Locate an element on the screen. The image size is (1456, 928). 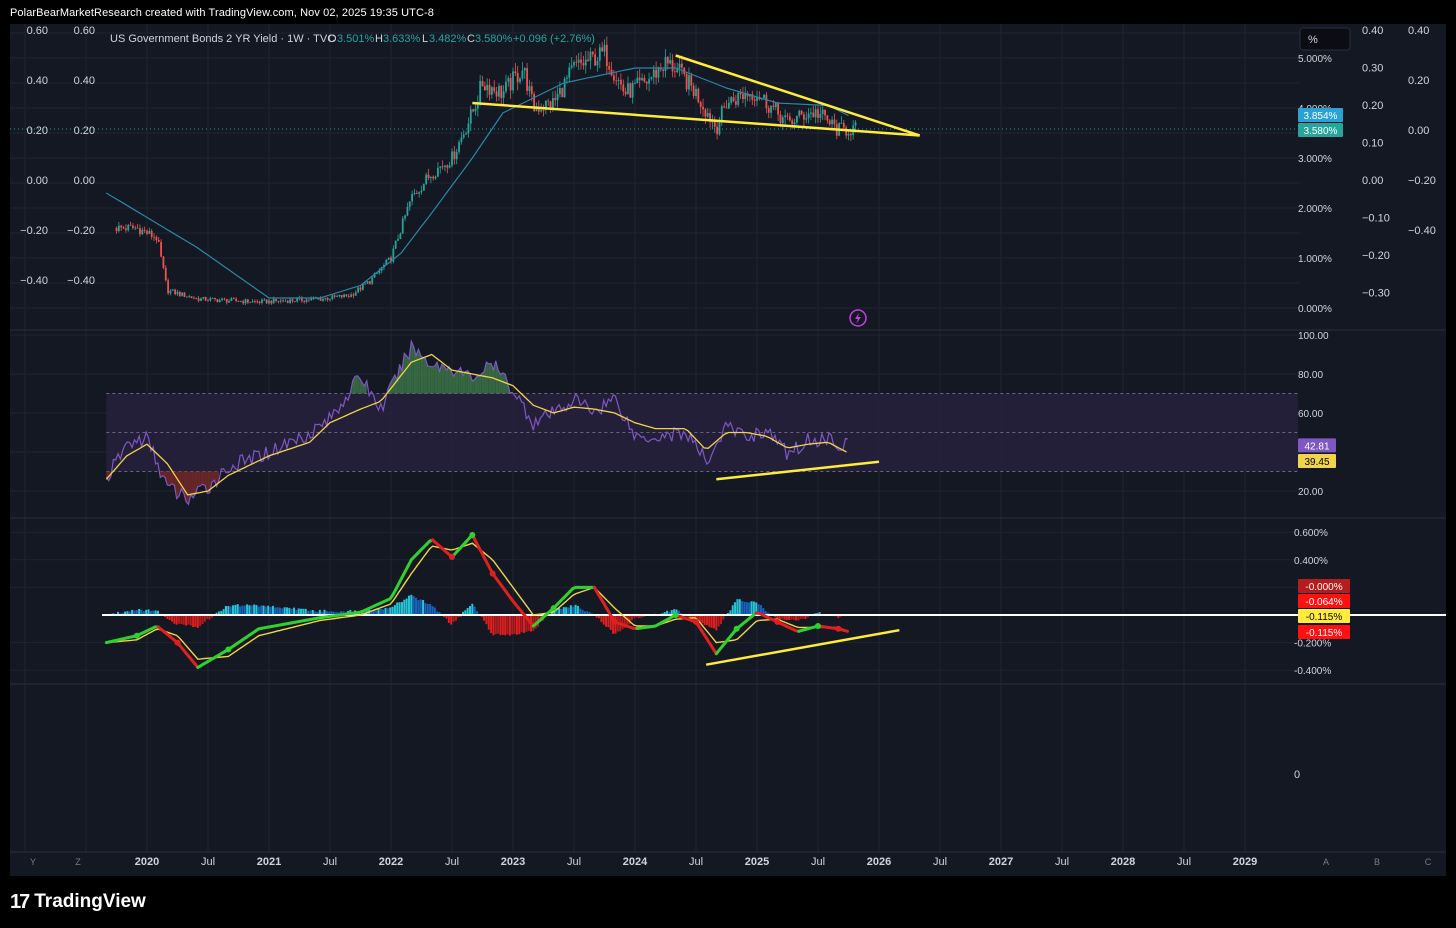
rsi-badge-text: 42.81 is located at coordinates (1316, 446).